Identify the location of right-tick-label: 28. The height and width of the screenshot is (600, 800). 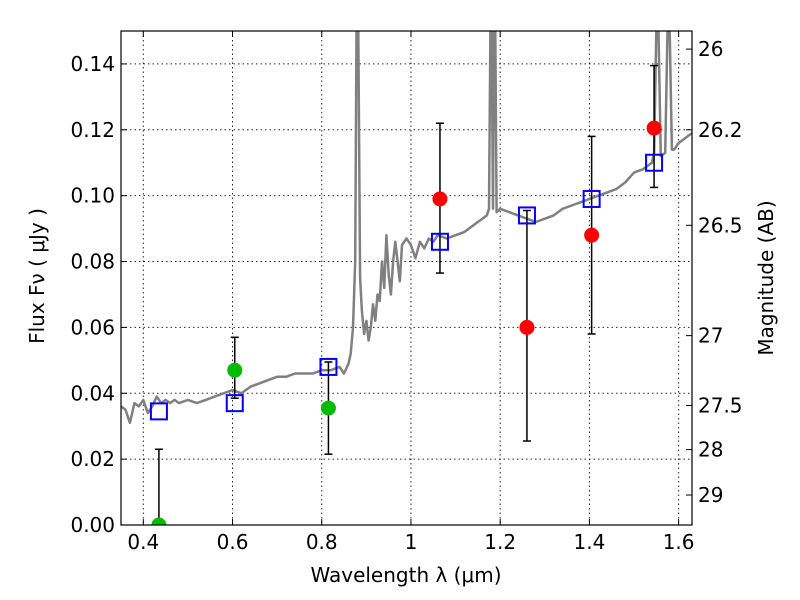
(710, 450).